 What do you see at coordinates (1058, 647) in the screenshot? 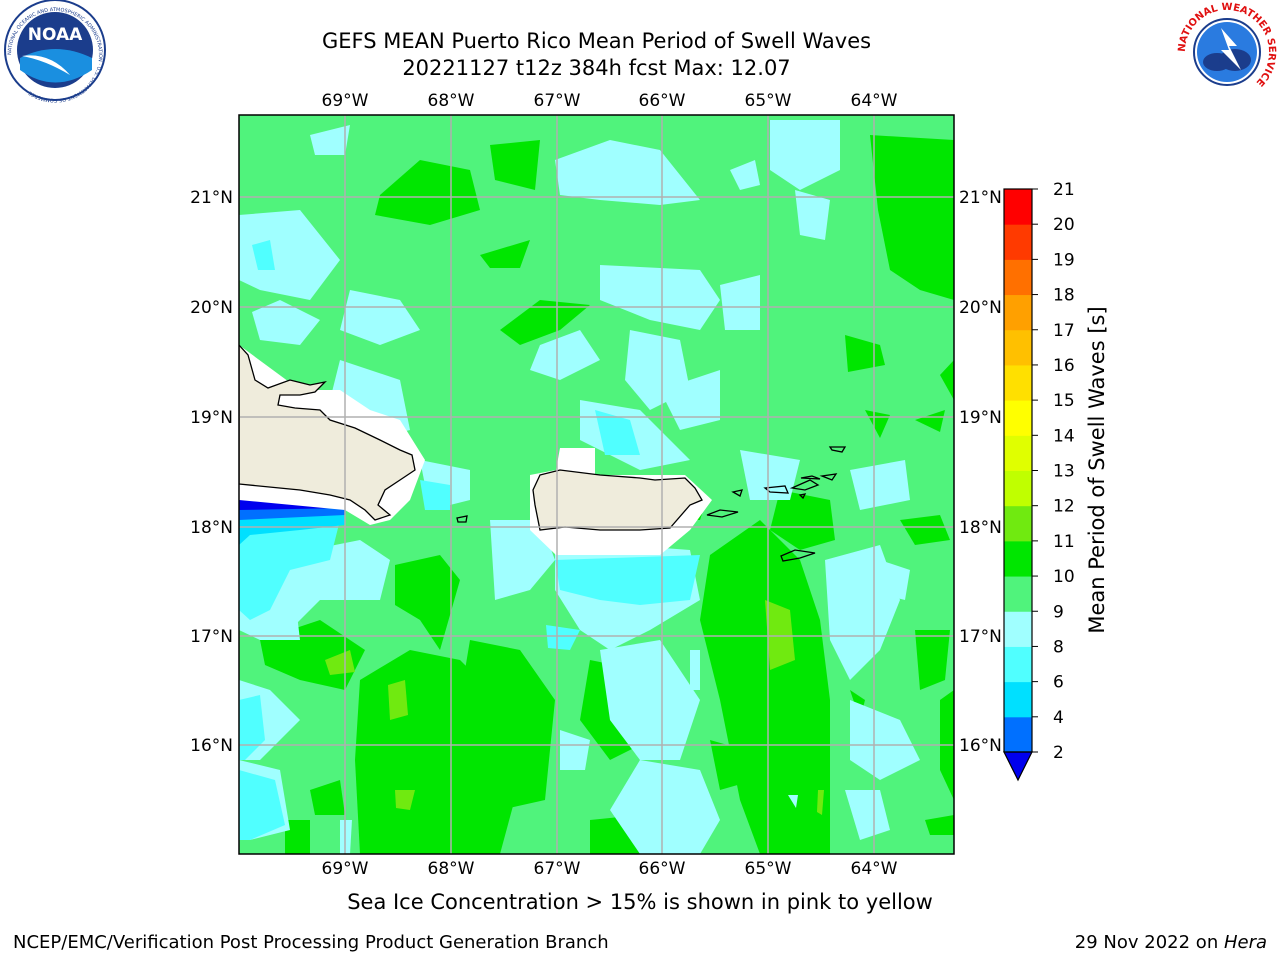
I see `colorbar-tick-label: 8` at bounding box center [1058, 647].